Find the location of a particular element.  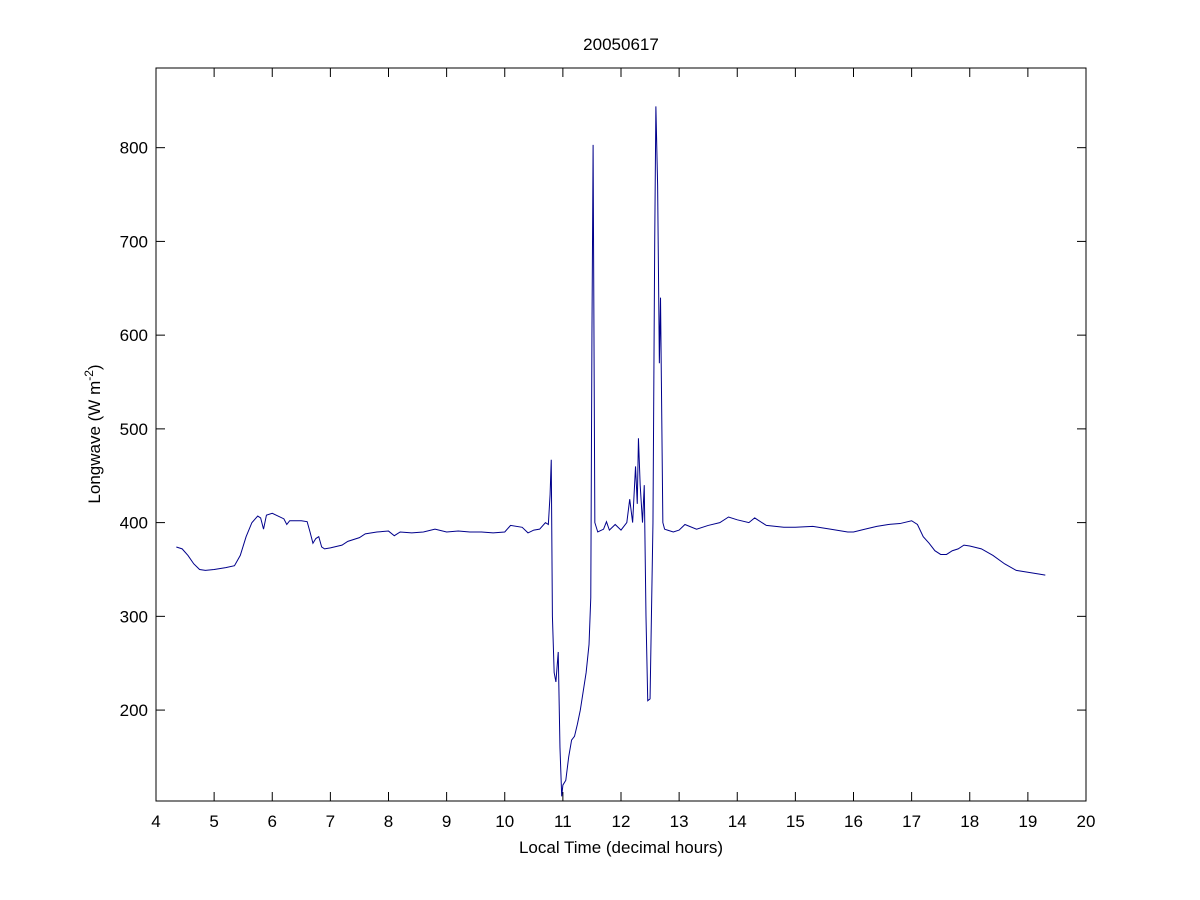

y-tick-label: 300 is located at coordinates (134, 616).